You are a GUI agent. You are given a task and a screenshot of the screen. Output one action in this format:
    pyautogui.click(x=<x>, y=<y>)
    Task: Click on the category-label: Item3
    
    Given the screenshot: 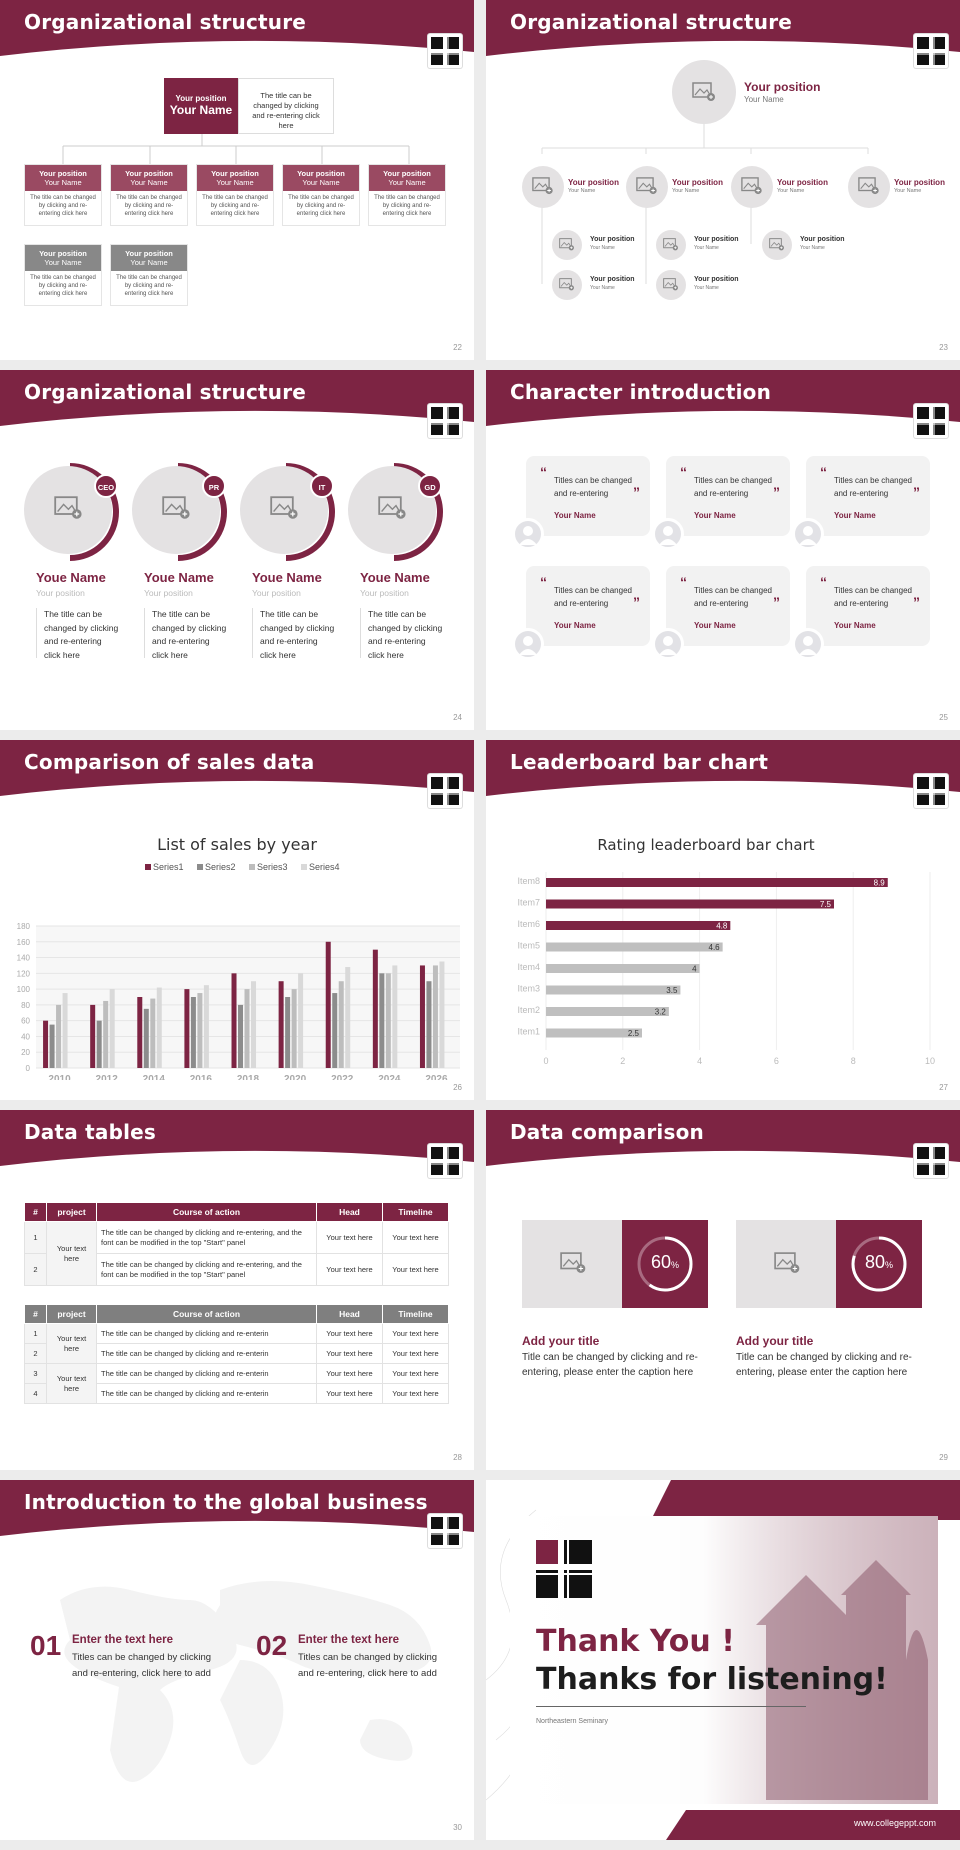 What is the action you would take?
    pyautogui.click(x=528, y=989)
    